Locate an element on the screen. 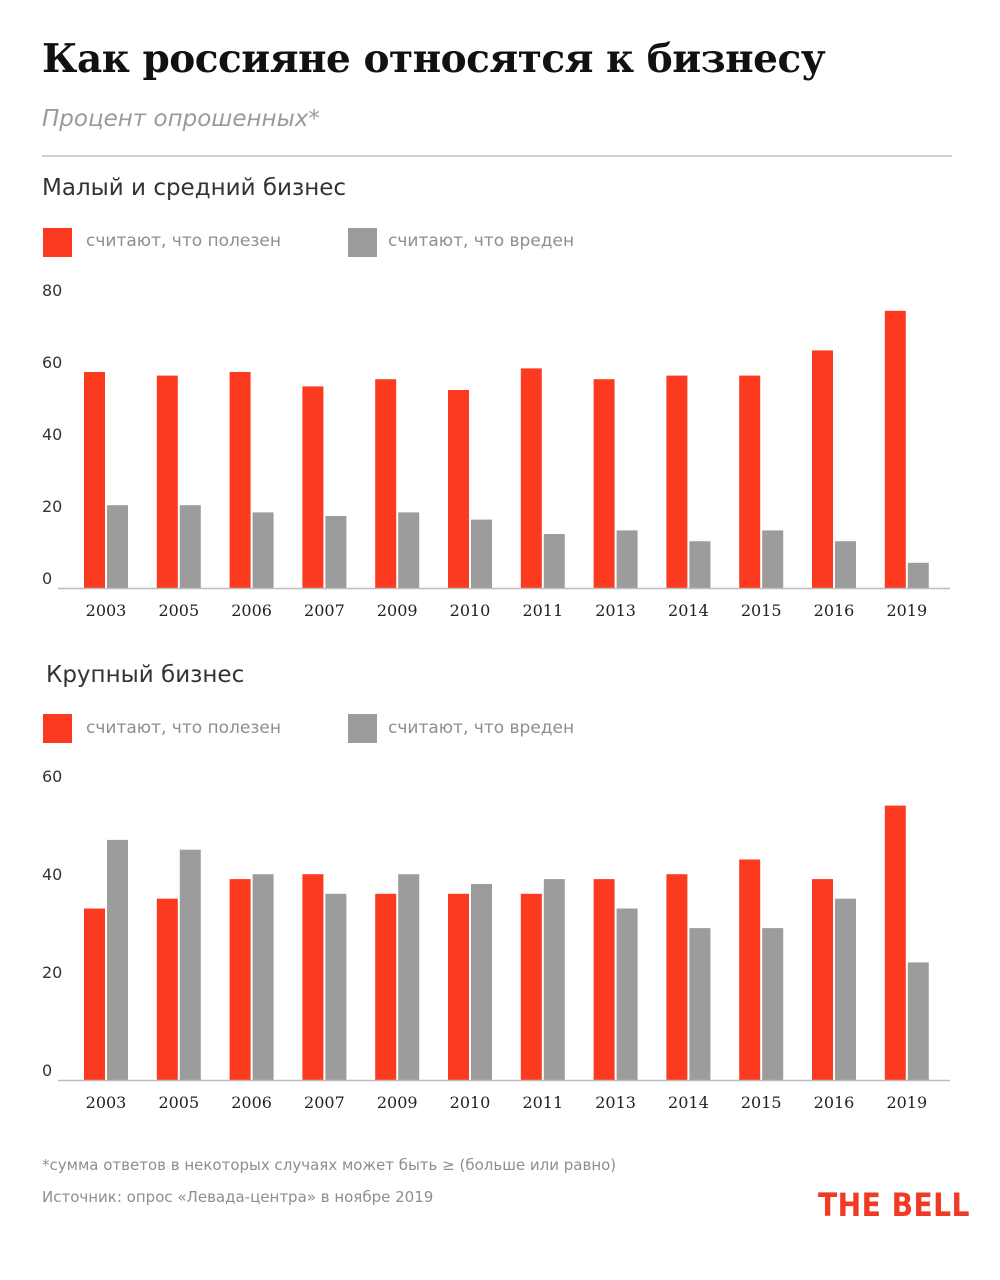 Image resolution: width=1000 pixels, height=1280 pixels. page-subtitle: Процент опрошенных* is located at coordinates (181, 119).